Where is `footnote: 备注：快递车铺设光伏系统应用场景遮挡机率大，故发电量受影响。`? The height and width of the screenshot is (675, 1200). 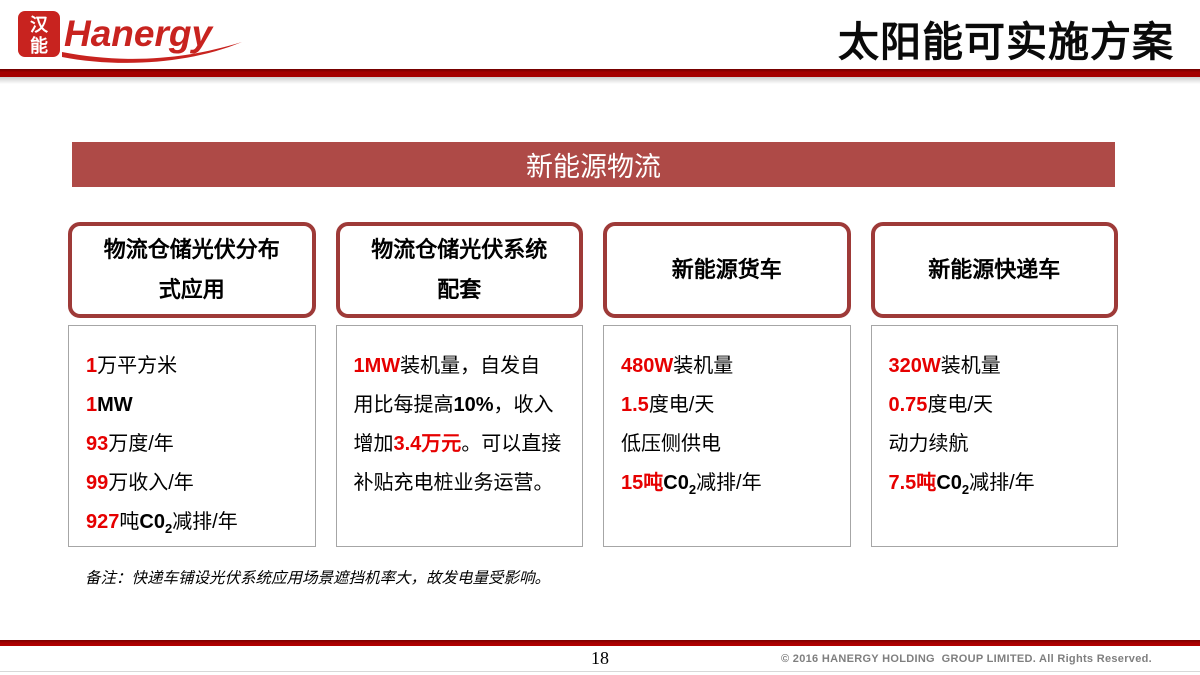
footnote: 备注：快递车铺设光伏系统应用场景遮挡机率大，故发电量受影响。 is located at coordinates (318, 578).